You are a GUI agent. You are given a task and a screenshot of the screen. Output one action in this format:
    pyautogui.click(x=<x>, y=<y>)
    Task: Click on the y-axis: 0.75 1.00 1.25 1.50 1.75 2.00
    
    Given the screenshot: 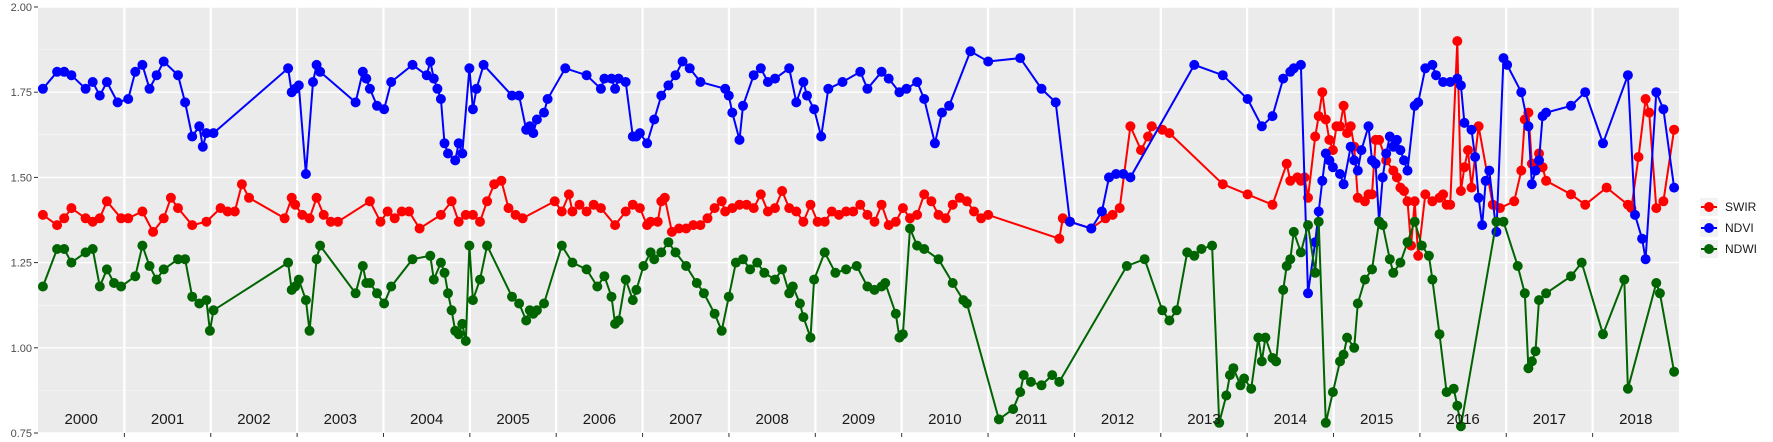 What is the action you would take?
    pyautogui.click(x=24, y=221)
    